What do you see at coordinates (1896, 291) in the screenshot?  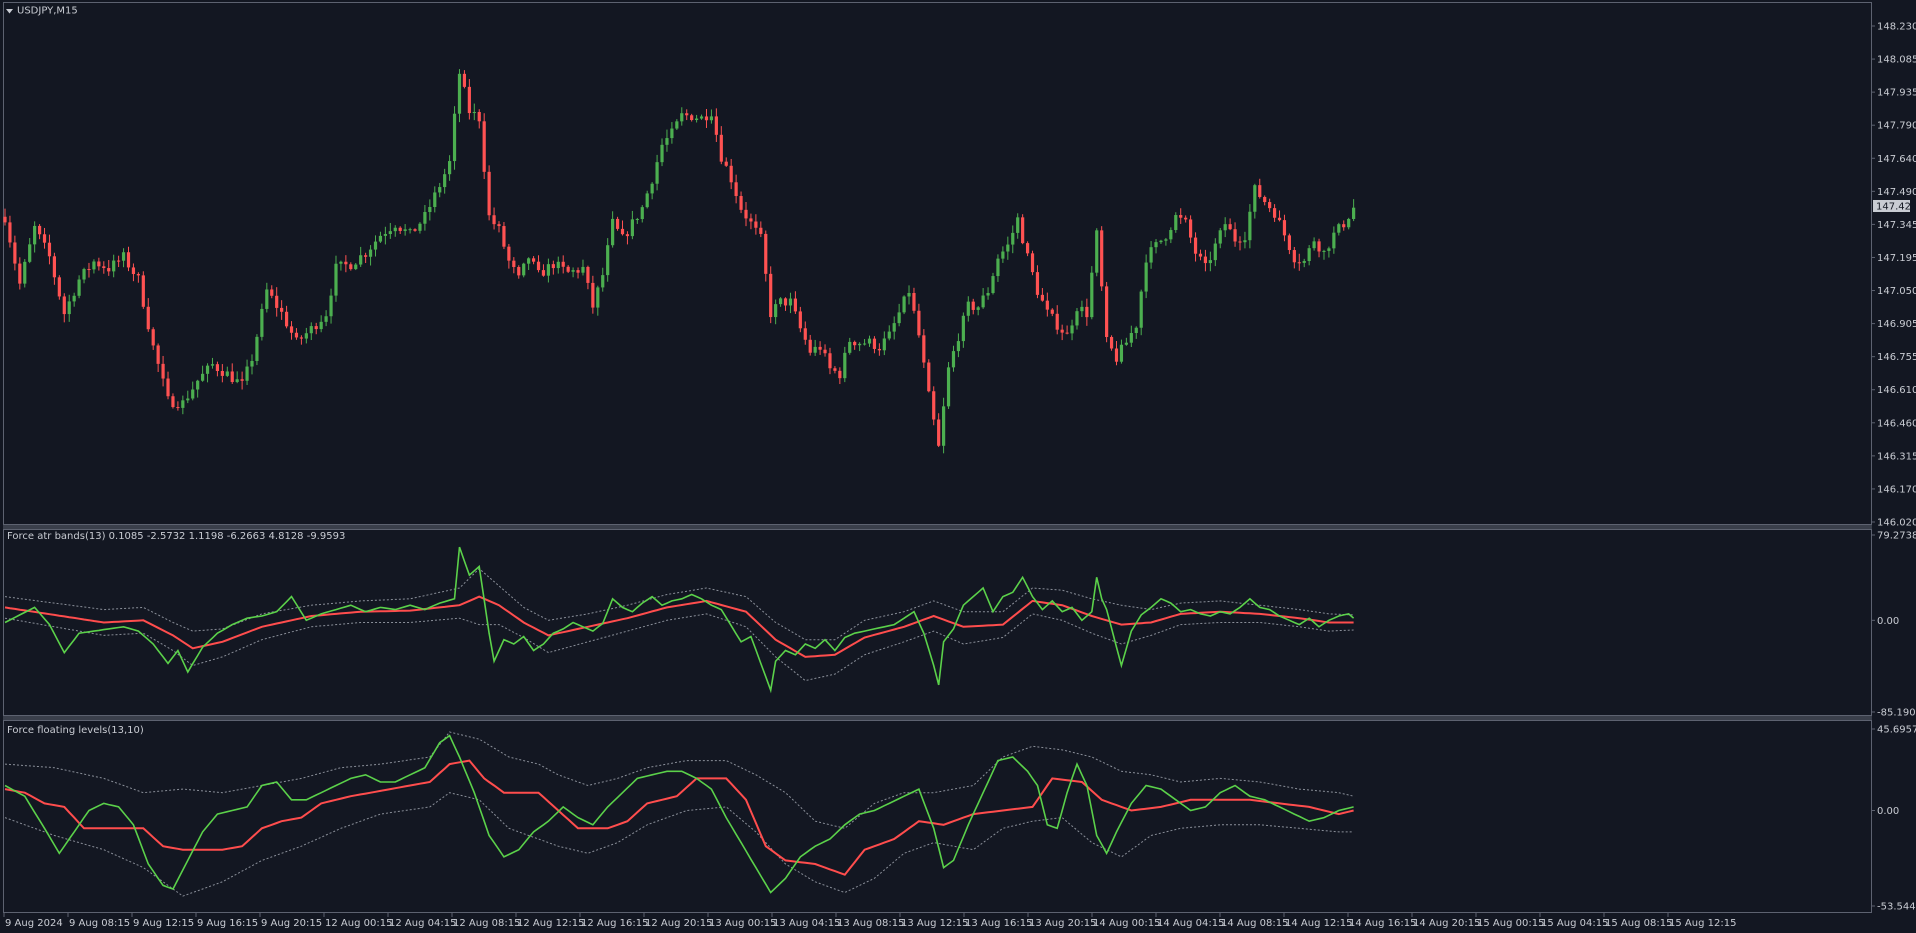 I see `price-tick-label: 147.050` at bounding box center [1896, 291].